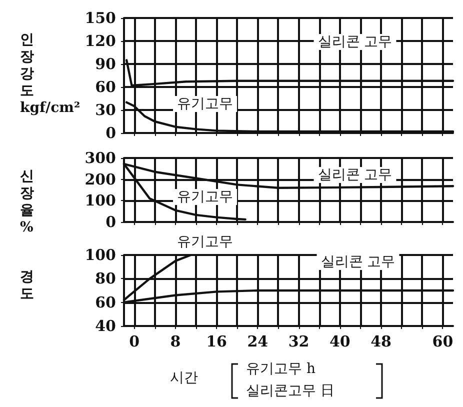 Image resolution: width=463 pixels, height=407 pixels. I want to click on text: 실리콘고무 日, so click(290, 391).